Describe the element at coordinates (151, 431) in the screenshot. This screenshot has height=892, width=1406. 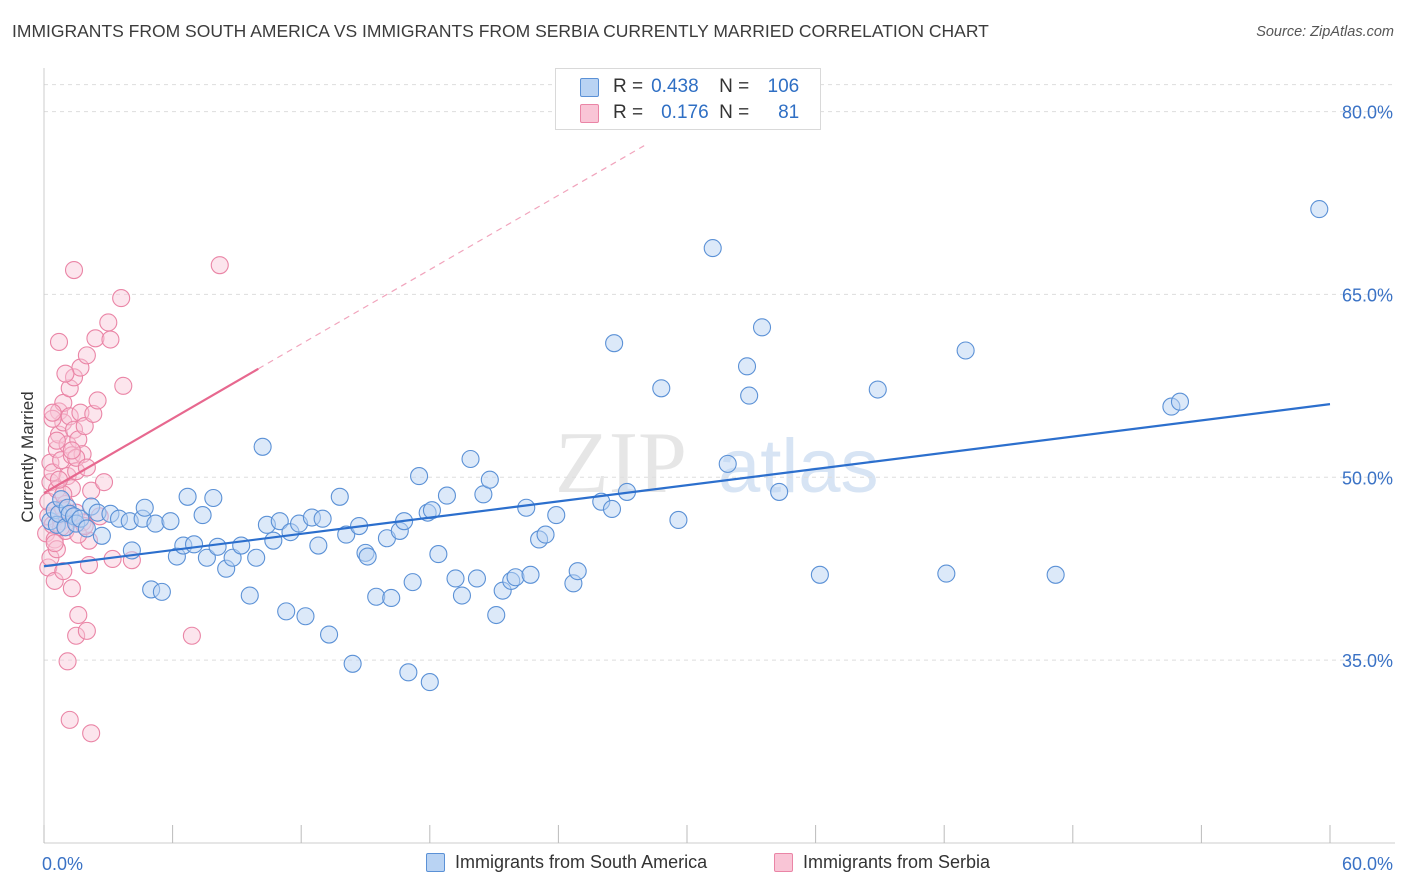
I see `serbia-trend-line` at that location.